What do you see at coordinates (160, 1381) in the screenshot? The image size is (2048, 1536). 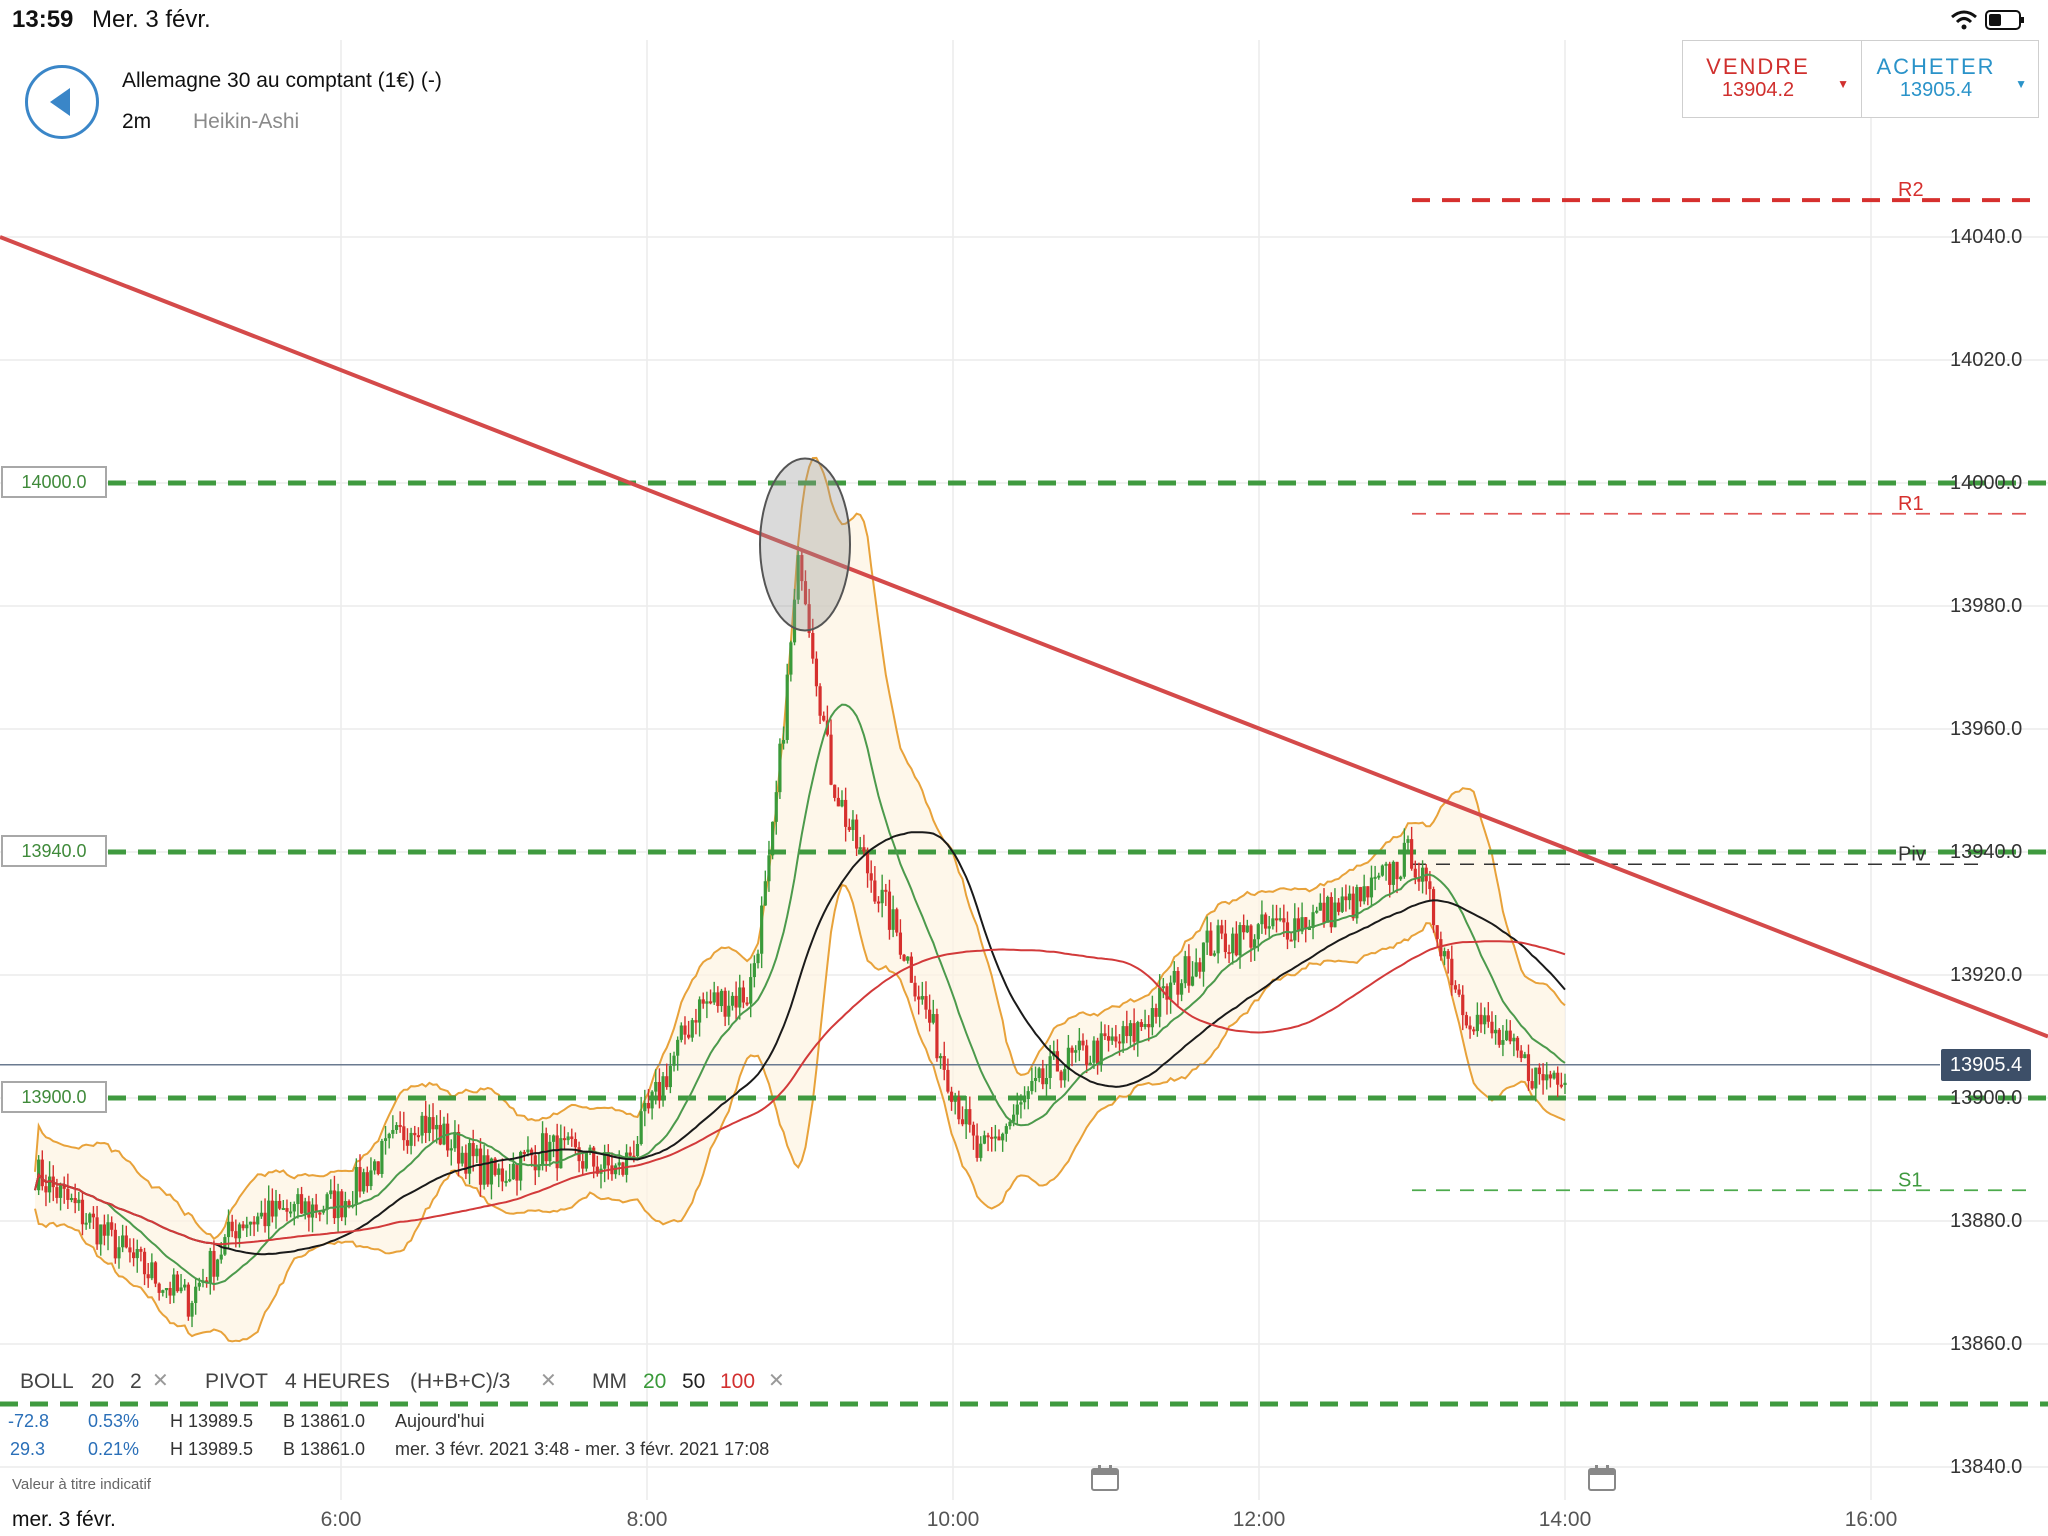 I see `remove-boll-icon: ✕` at bounding box center [160, 1381].